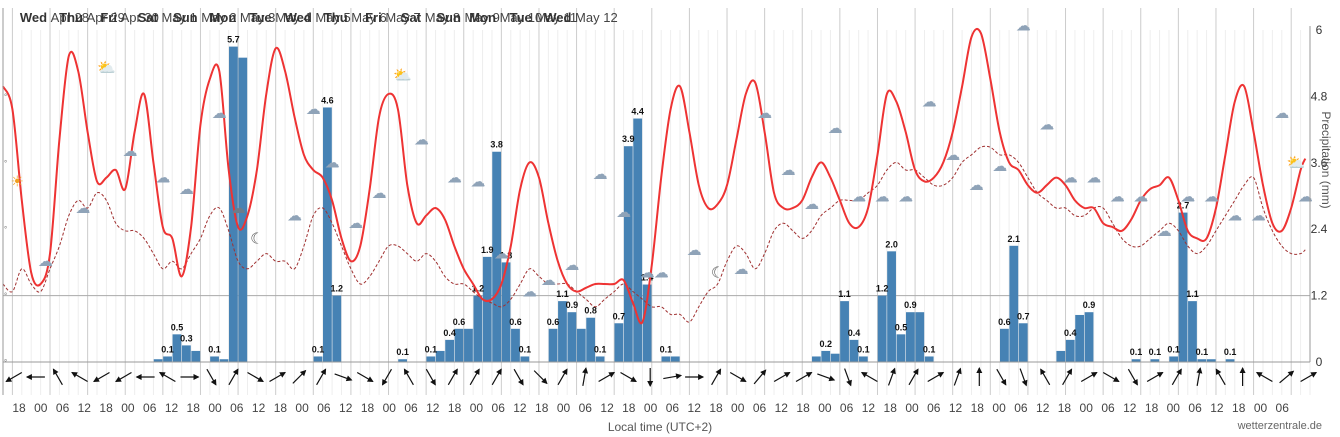 The width and height of the screenshot is (1340, 437). Describe the element at coordinates (910, 305) in the screenshot. I see `precip-bar-label: 0.9` at that location.